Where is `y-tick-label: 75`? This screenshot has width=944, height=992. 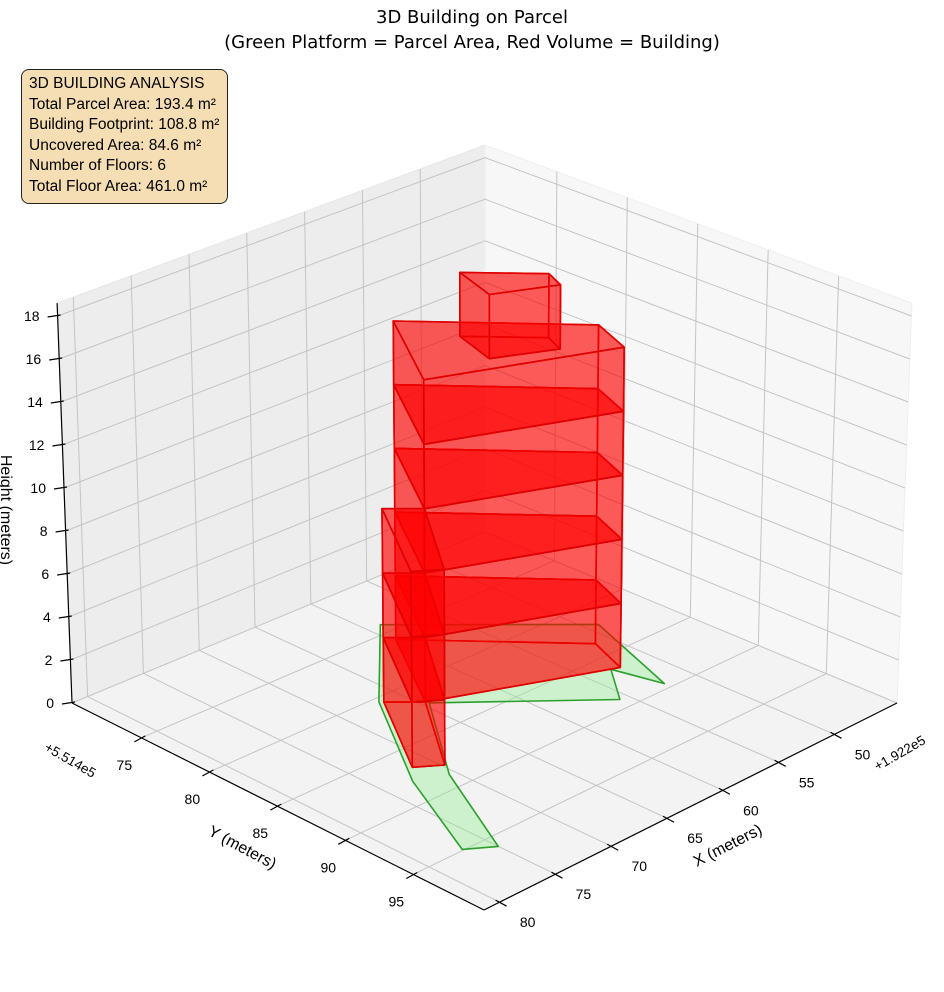 y-tick-label: 75 is located at coordinates (125, 765).